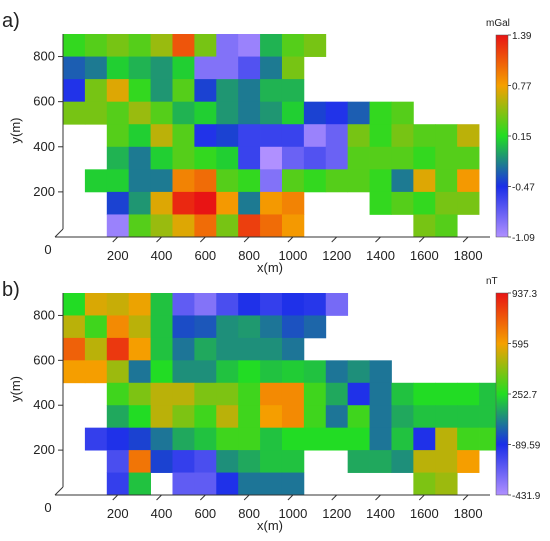 This screenshot has height=541, width=550. Describe the element at coordinates (526, 446) in the screenshot. I see `colorbar-tick-label: -89.59` at that location.